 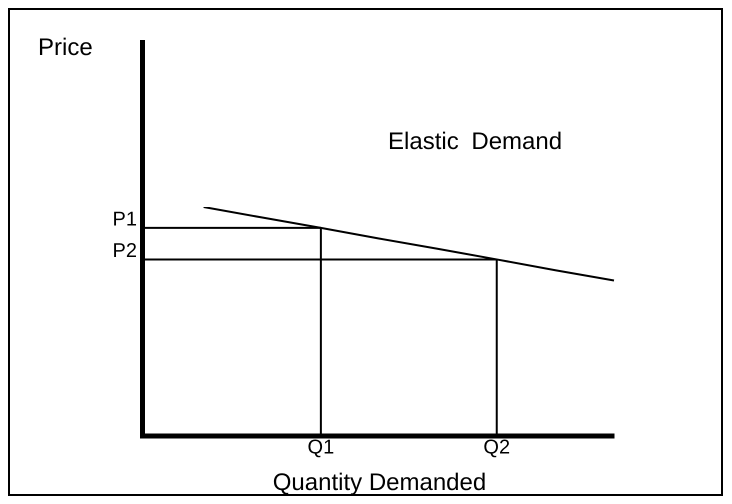 I want to click on x-tick-label: Q2, so click(x=496, y=447).